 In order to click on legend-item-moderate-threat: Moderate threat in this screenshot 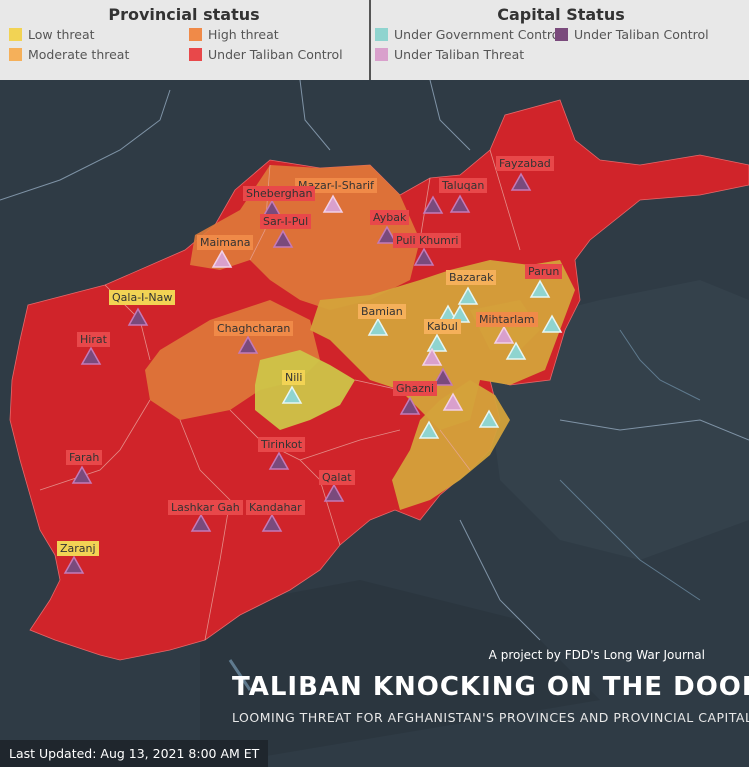, I will do `click(69, 54)`.